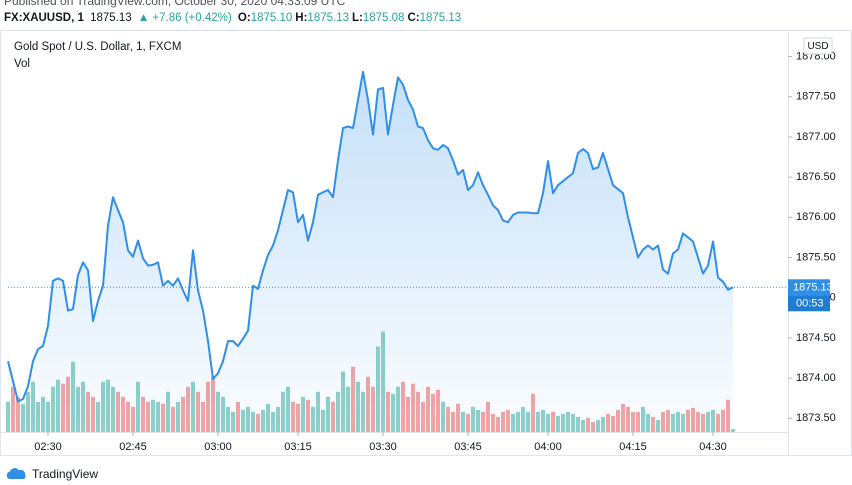 This screenshot has width=852, height=485. Describe the element at coordinates (97, 47) in the screenshot. I see `legend-main: Gold Spot / U.S. Dollar, 1, FXCM` at that location.